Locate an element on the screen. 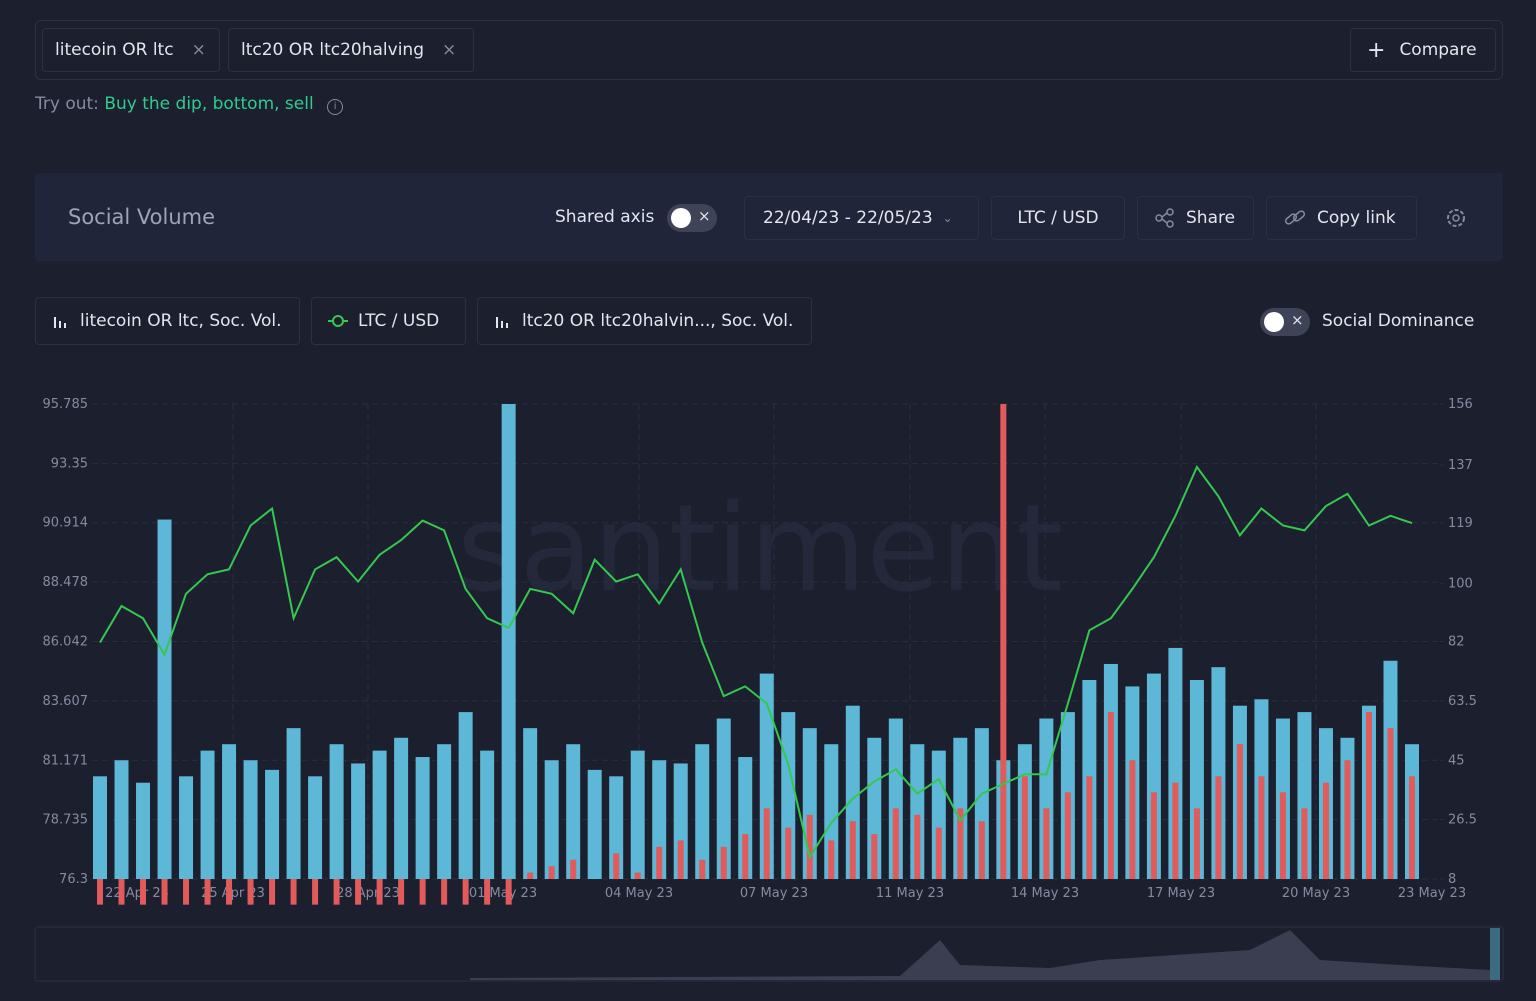 The height and width of the screenshot is (1001, 1536). y-tick-label: 78.735 is located at coordinates (66, 820).